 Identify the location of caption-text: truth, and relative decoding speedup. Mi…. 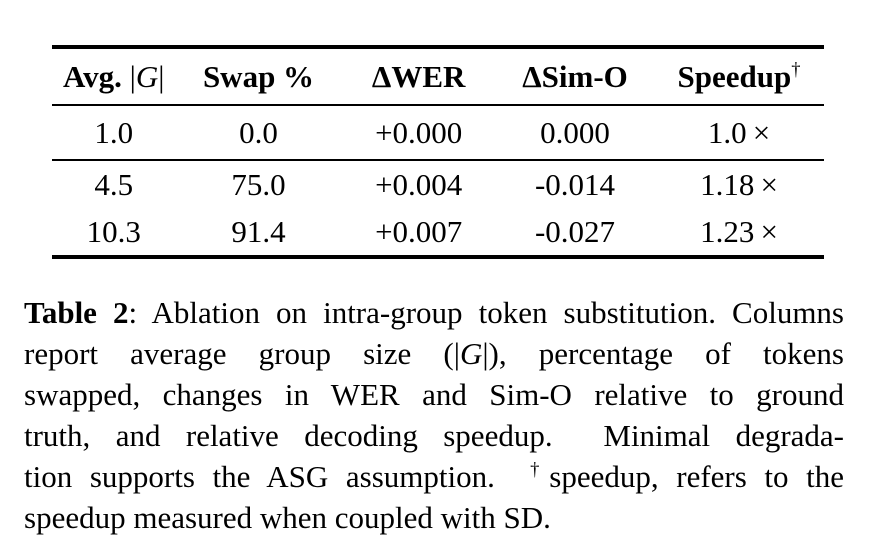
(434, 435).